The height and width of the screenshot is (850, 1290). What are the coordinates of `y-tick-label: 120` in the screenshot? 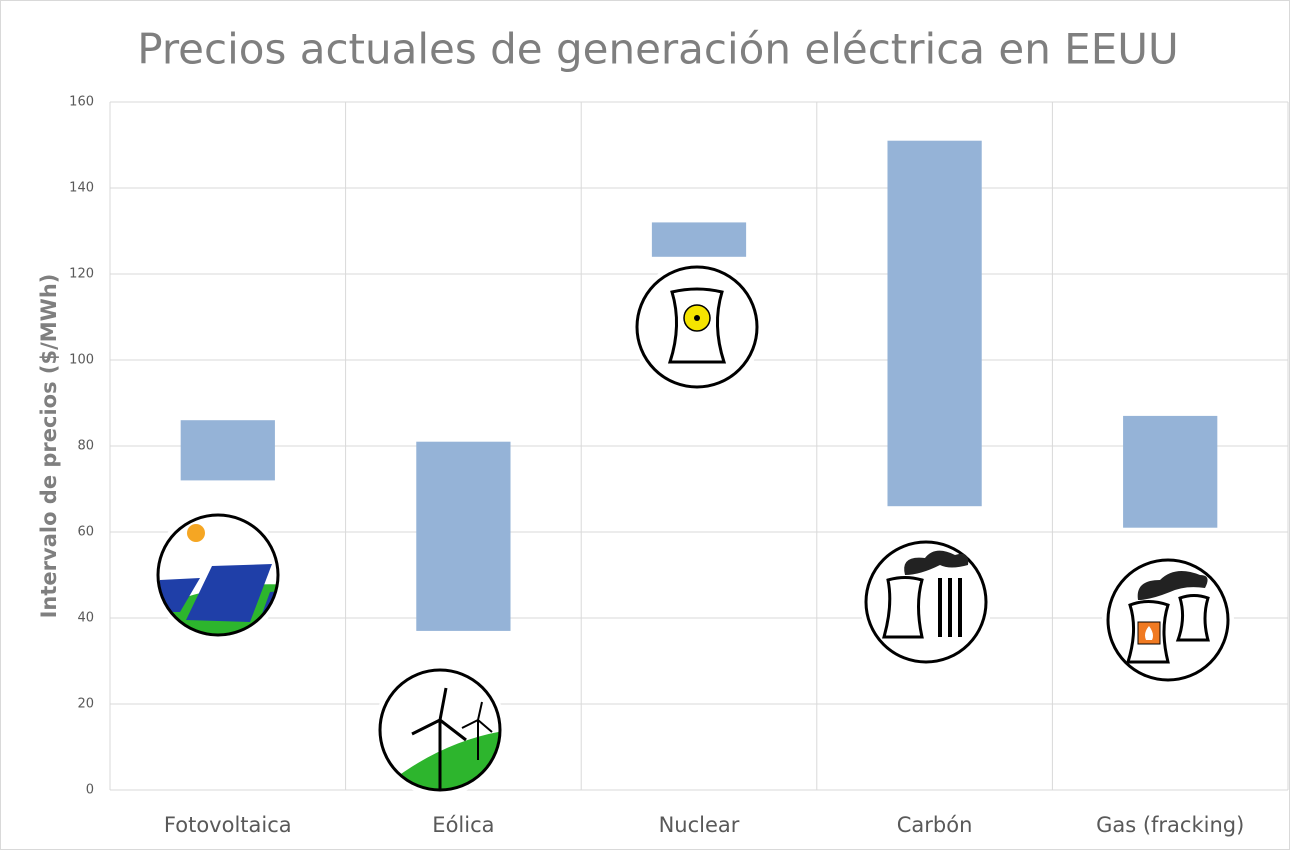 It's located at (81, 274).